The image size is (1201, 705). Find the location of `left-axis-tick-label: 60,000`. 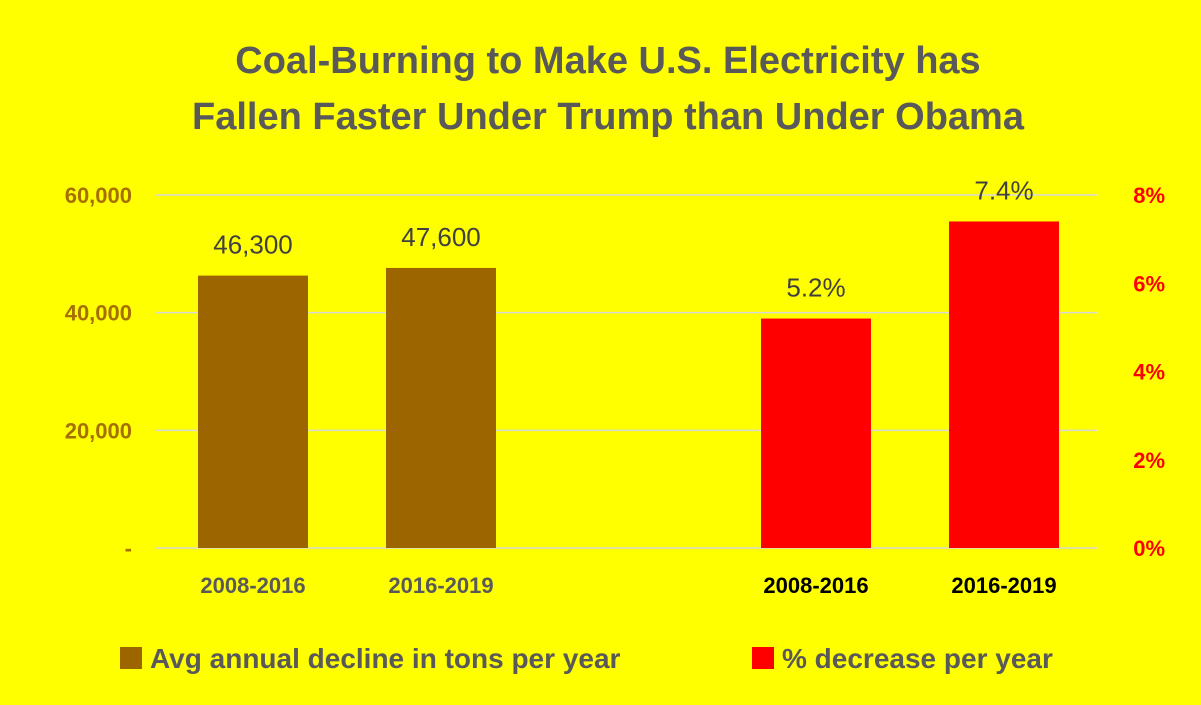

left-axis-tick-label: 60,000 is located at coordinates (98, 195).